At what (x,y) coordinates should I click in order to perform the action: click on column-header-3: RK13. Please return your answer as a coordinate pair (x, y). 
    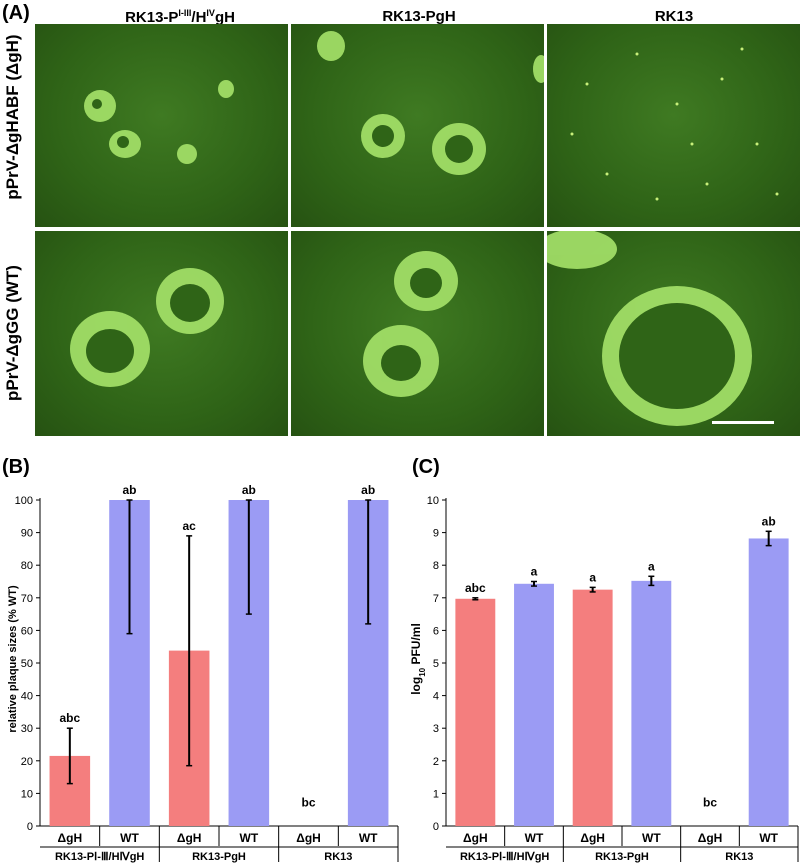
    Looking at the image, I should click on (674, 16).